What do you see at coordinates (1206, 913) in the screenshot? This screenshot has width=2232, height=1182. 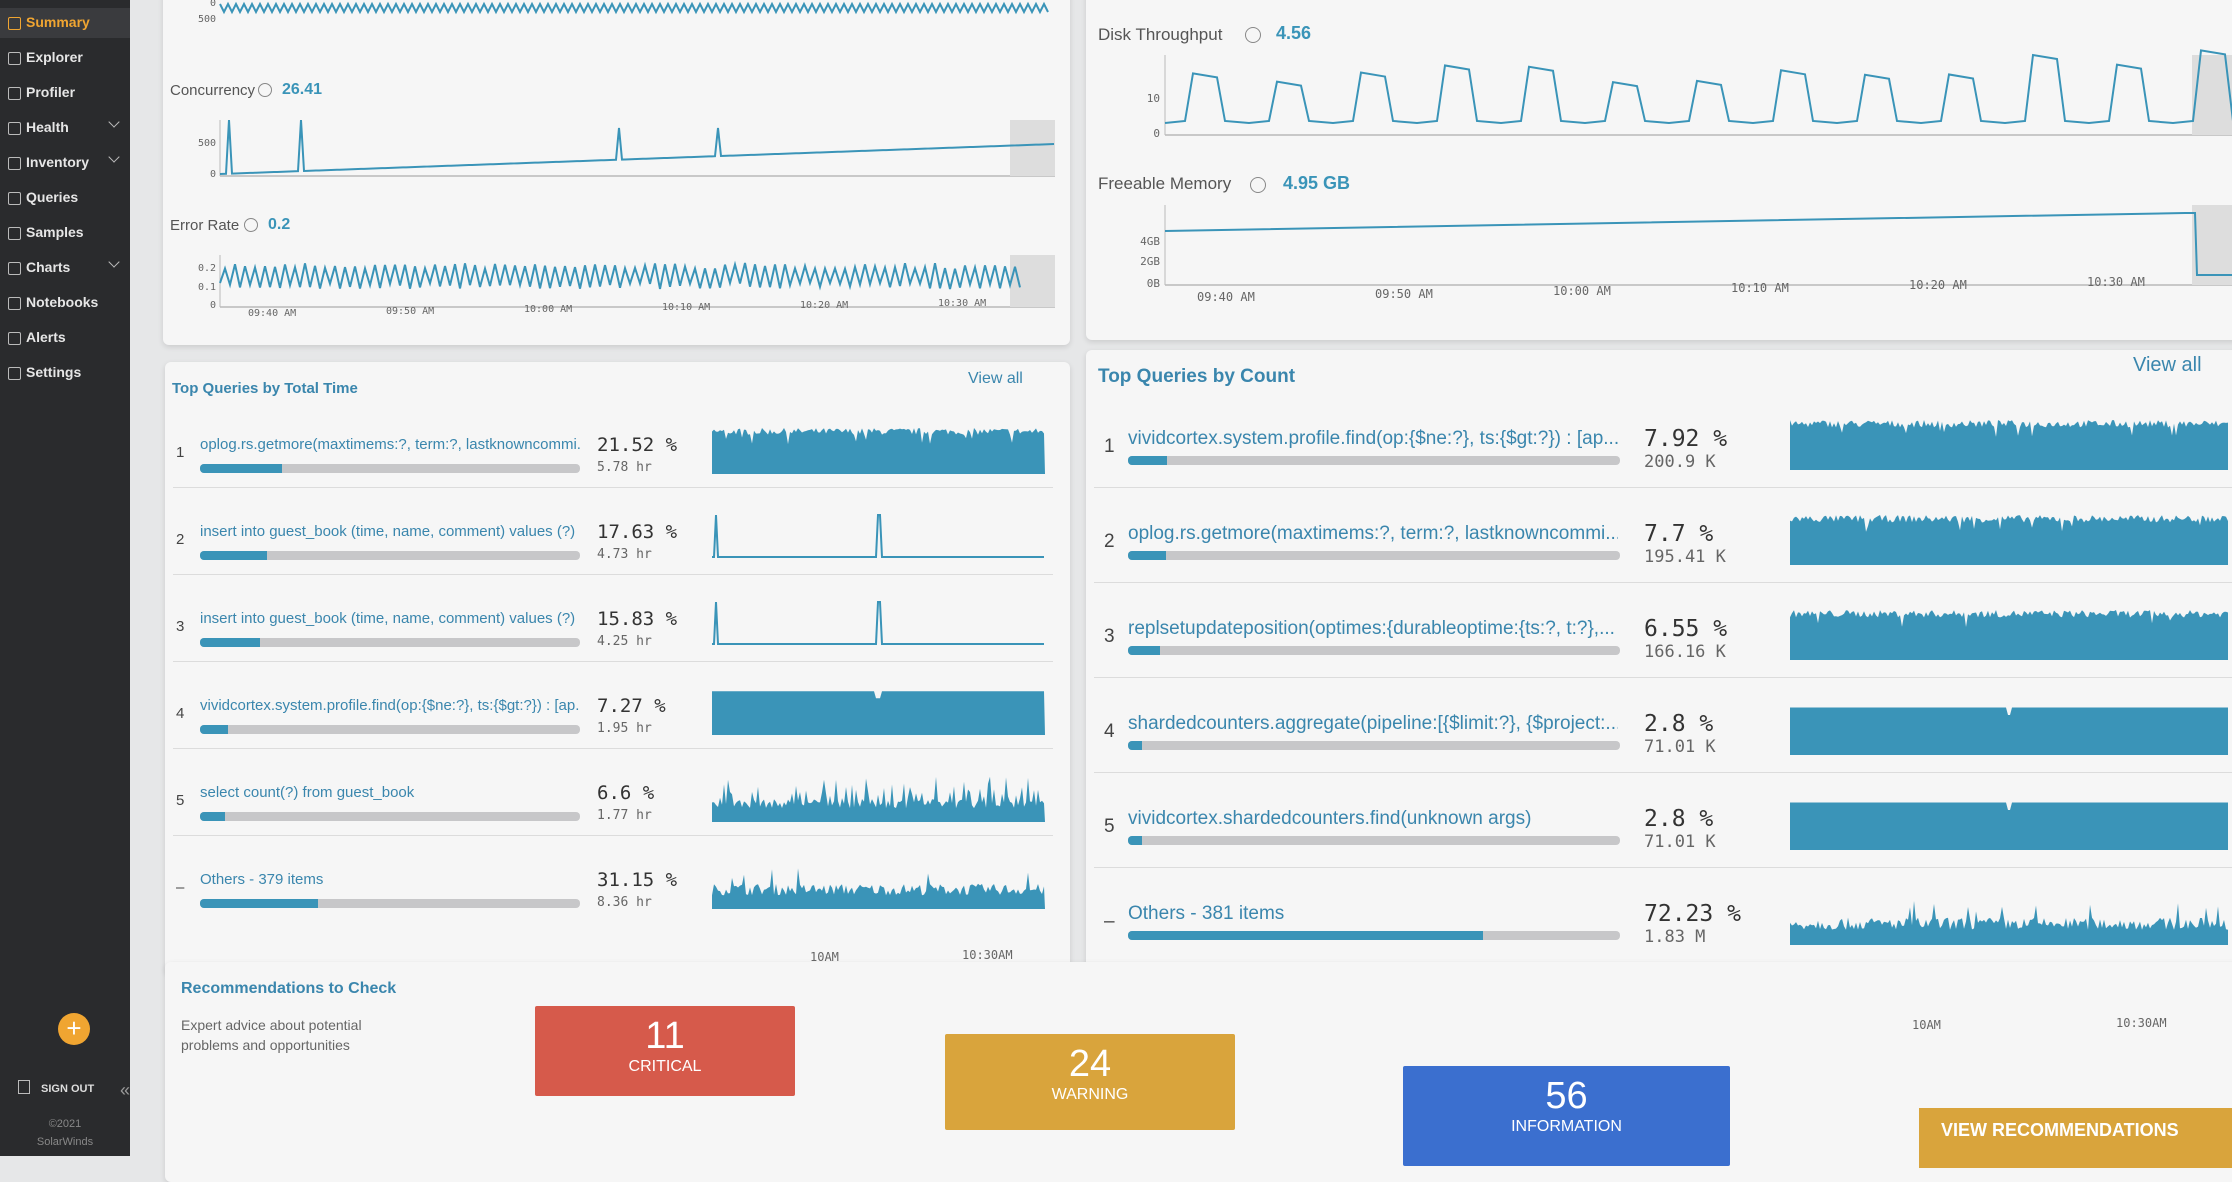 I see `query-text: Others - 381 items` at bounding box center [1206, 913].